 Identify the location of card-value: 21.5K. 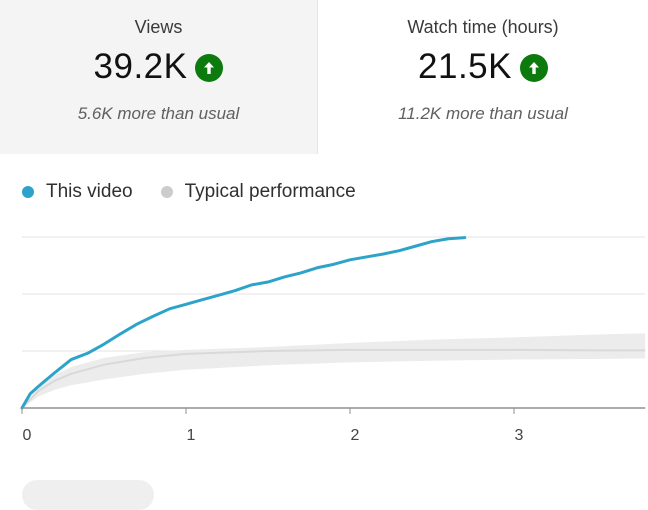
(465, 66).